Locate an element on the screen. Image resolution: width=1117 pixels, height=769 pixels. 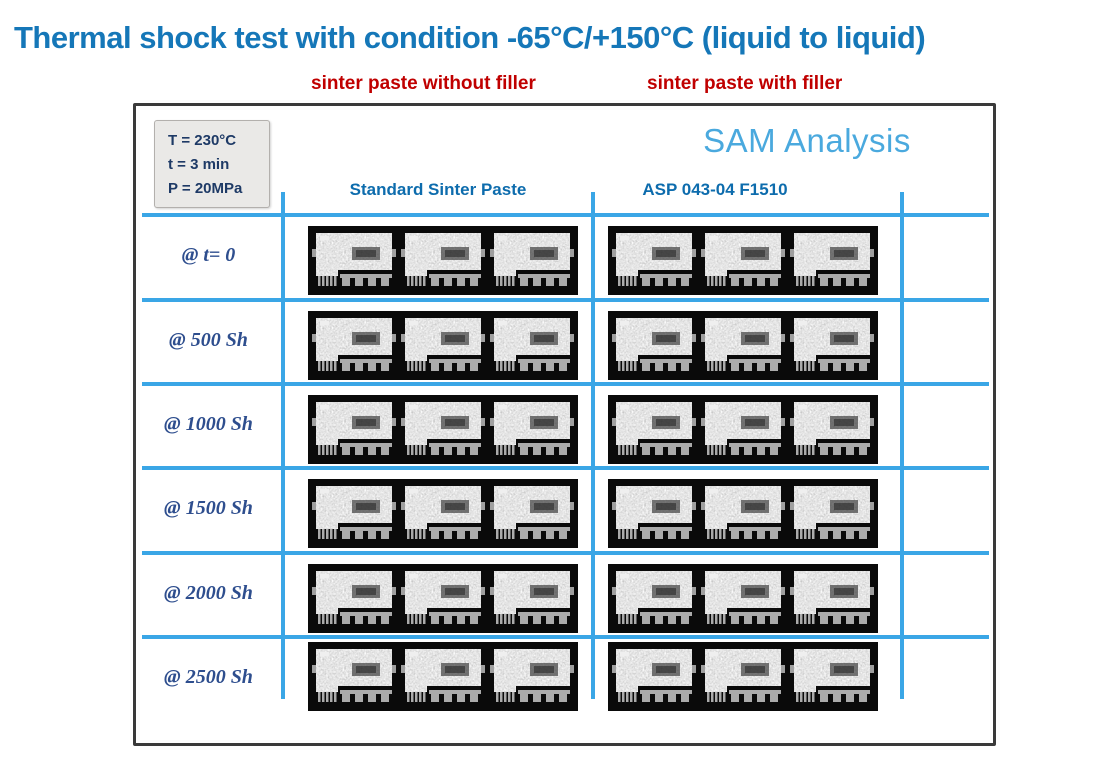
sam-analysis-label: SAM Analysis is located at coordinates (807, 140).